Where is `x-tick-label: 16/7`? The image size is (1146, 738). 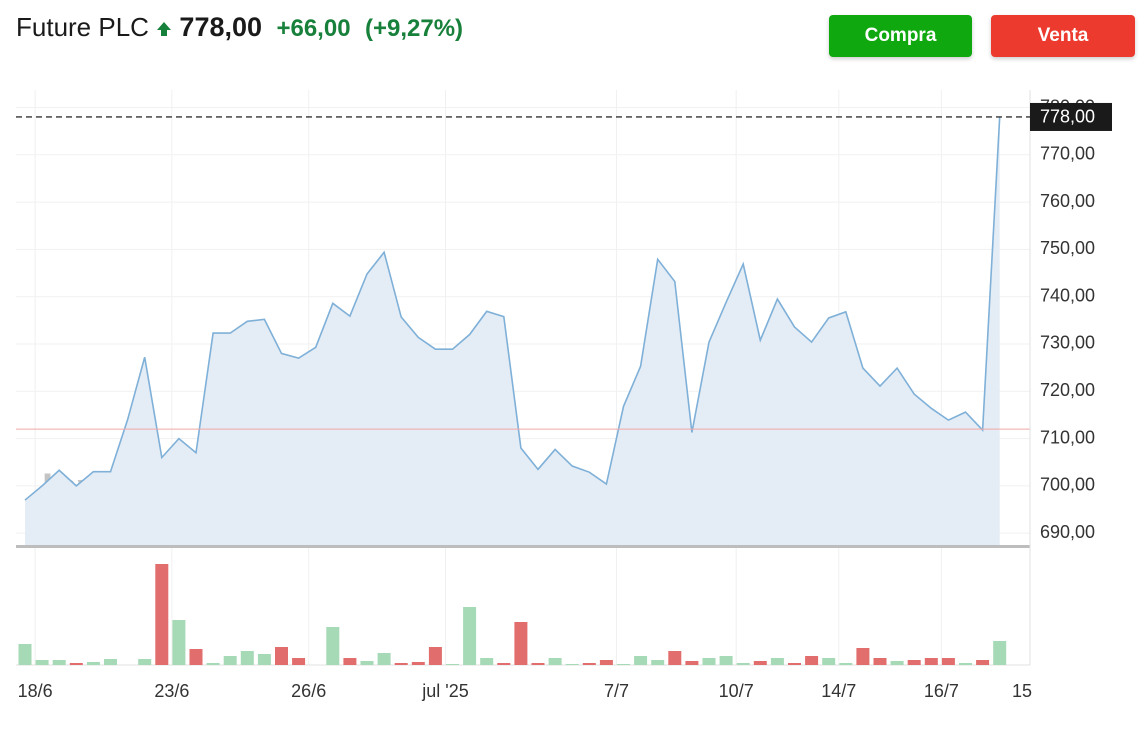 x-tick-label: 16/7 is located at coordinates (941, 691).